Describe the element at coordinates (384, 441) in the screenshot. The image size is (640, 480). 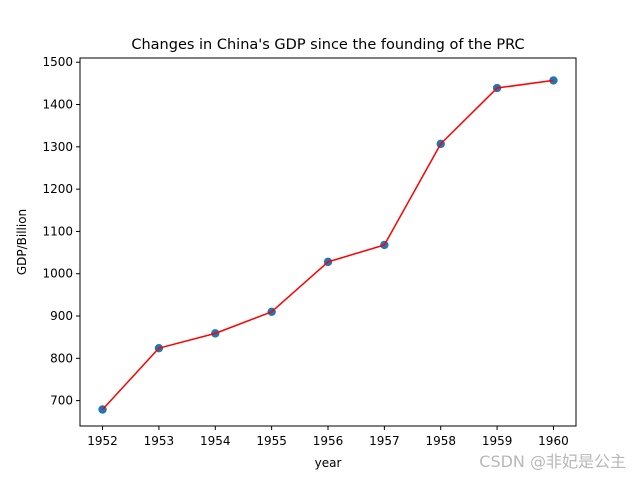
I see `x-tick-label-5: 1957` at that location.